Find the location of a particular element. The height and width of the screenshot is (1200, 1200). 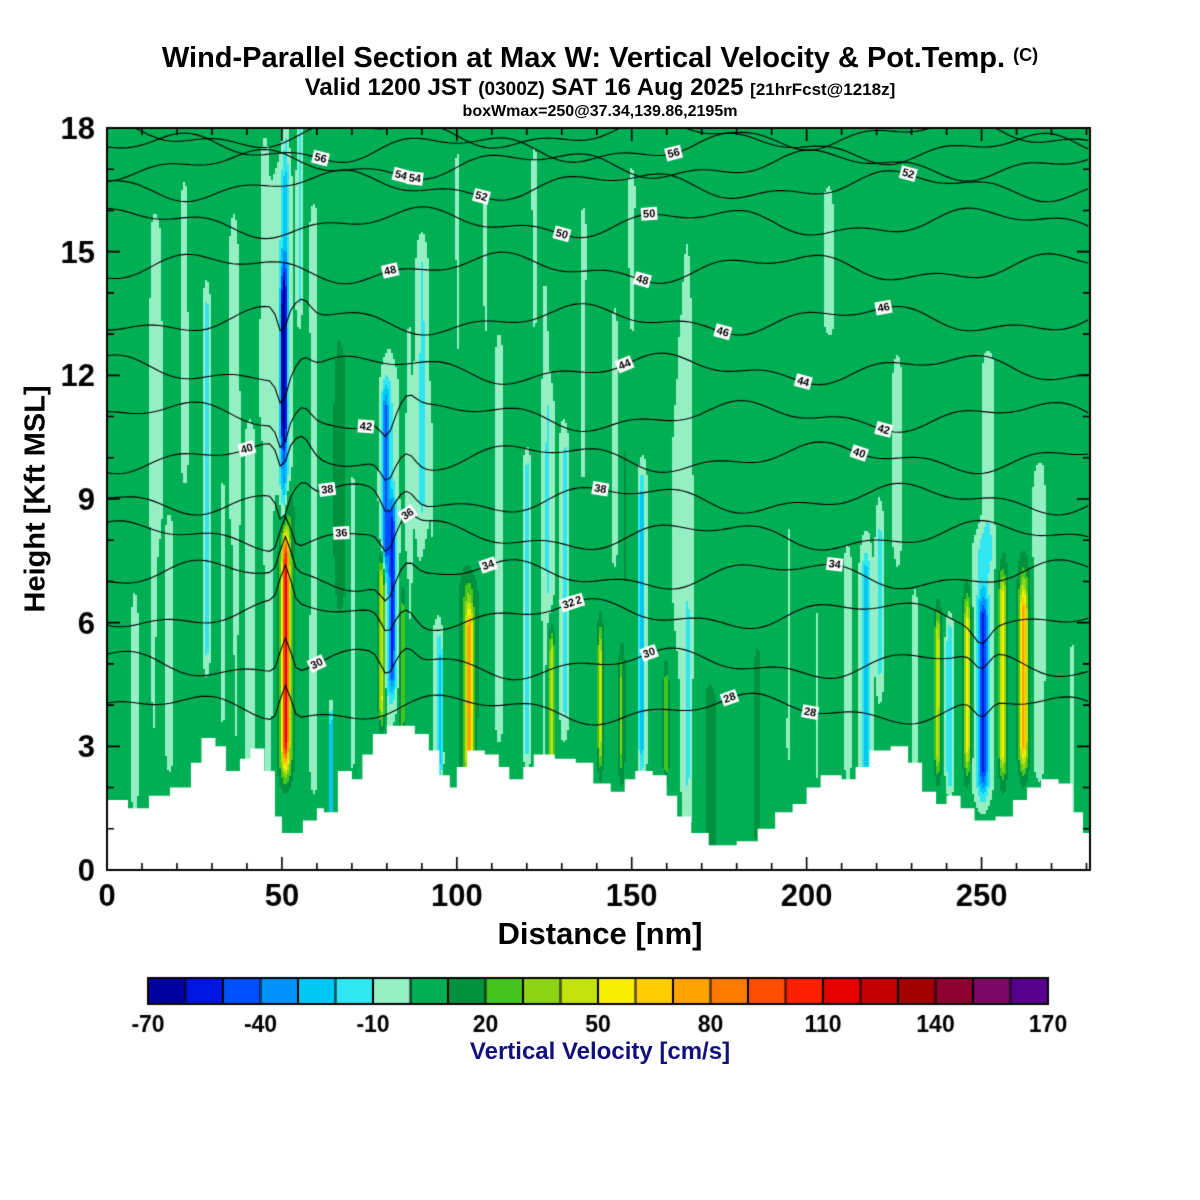

colorbar-label: Vertical Velocity [cm/s] is located at coordinates (600, 1051).